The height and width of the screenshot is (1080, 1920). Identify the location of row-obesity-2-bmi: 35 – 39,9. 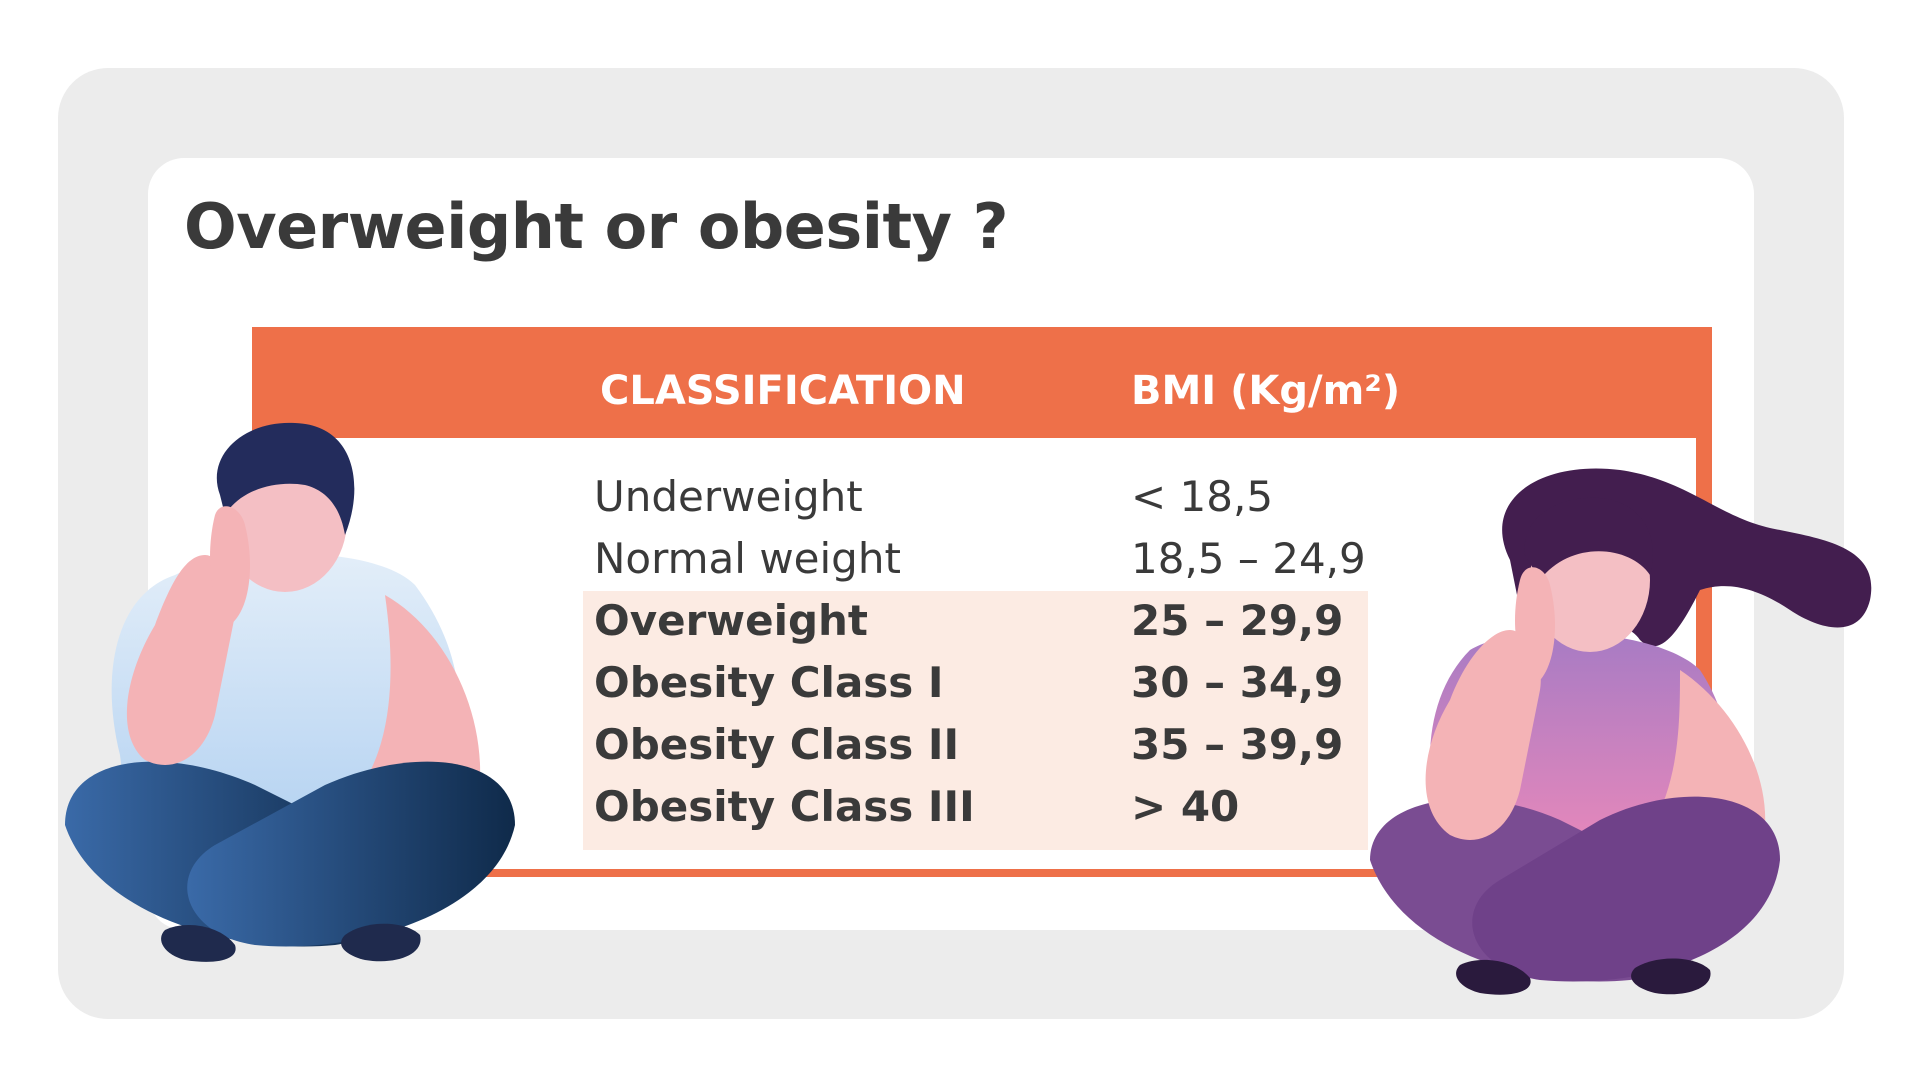
(1237, 744).